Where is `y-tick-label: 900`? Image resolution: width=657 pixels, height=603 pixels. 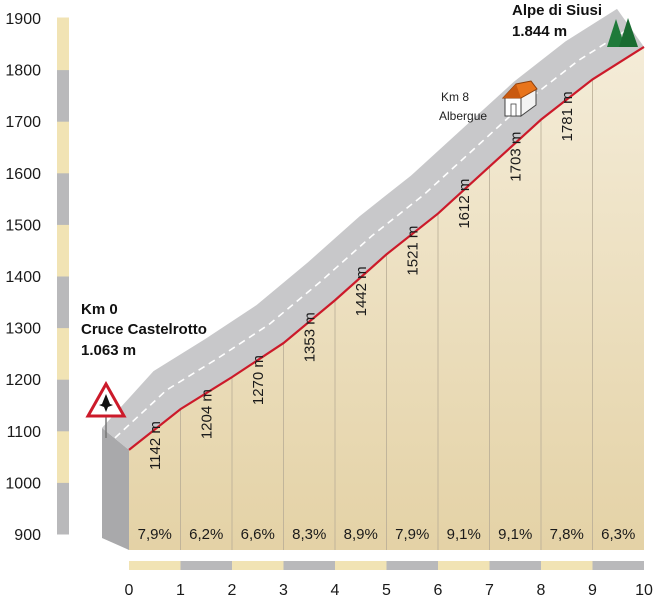
y-tick-label: 900 is located at coordinates (27, 535).